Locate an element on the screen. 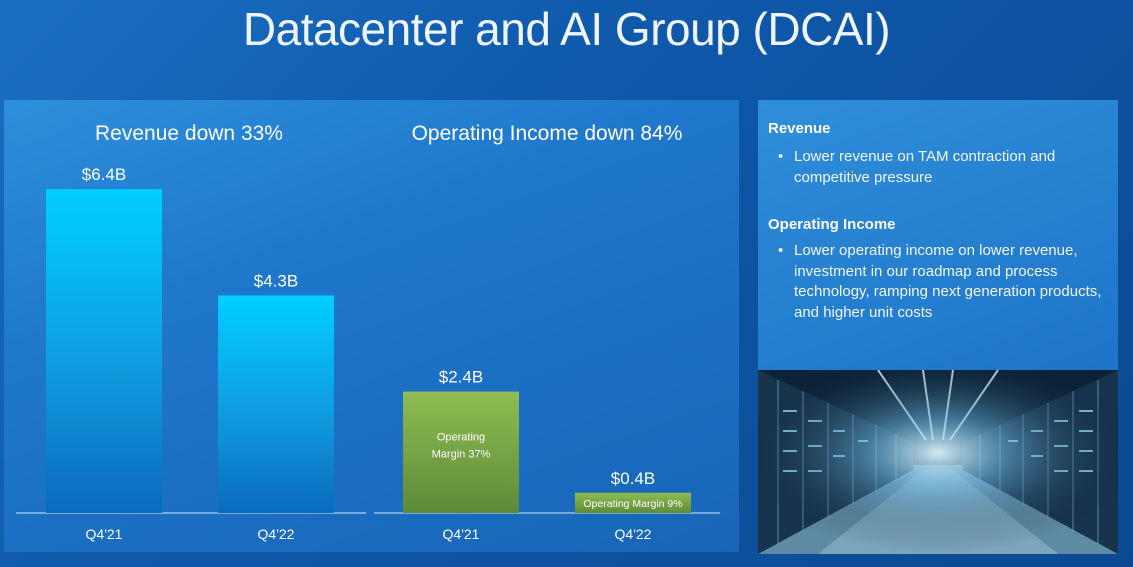 The image size is (1133, 567). chart-title: Revenue down 33% is located at coordinates (189, 133).